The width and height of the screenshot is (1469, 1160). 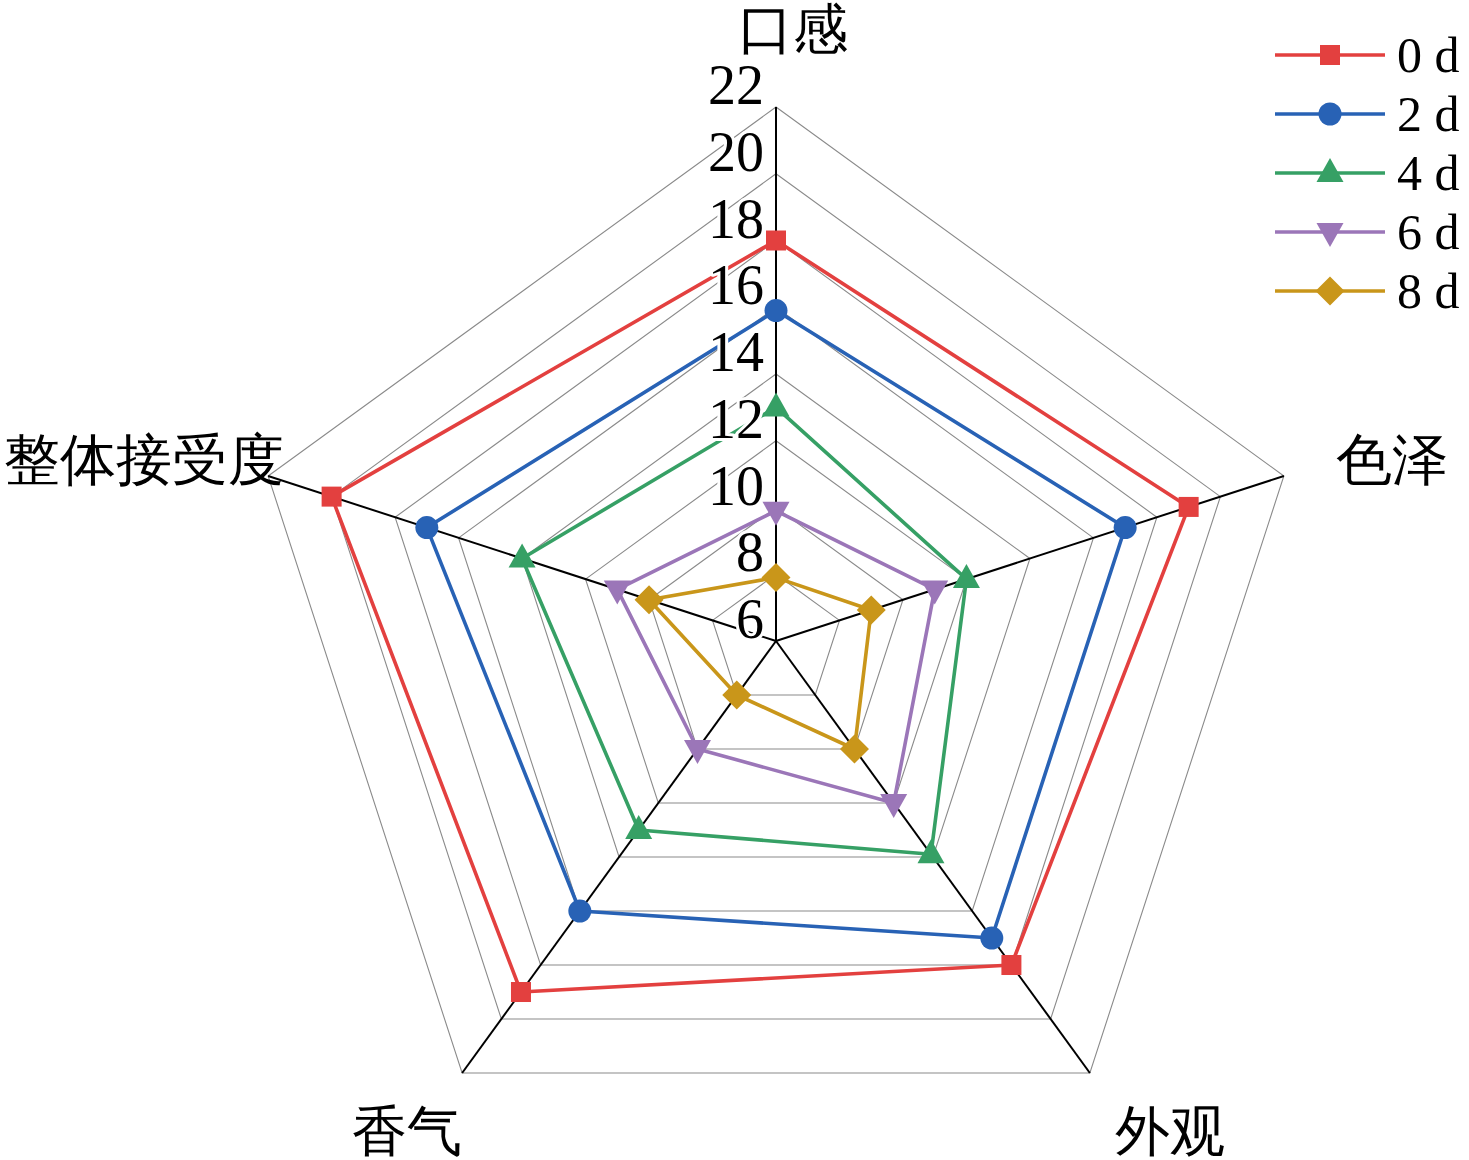 What do you see at coordinates (1169, 1130) in the screenshot?
I see `category-label: 外观` at bounding box center [1169, 1130].